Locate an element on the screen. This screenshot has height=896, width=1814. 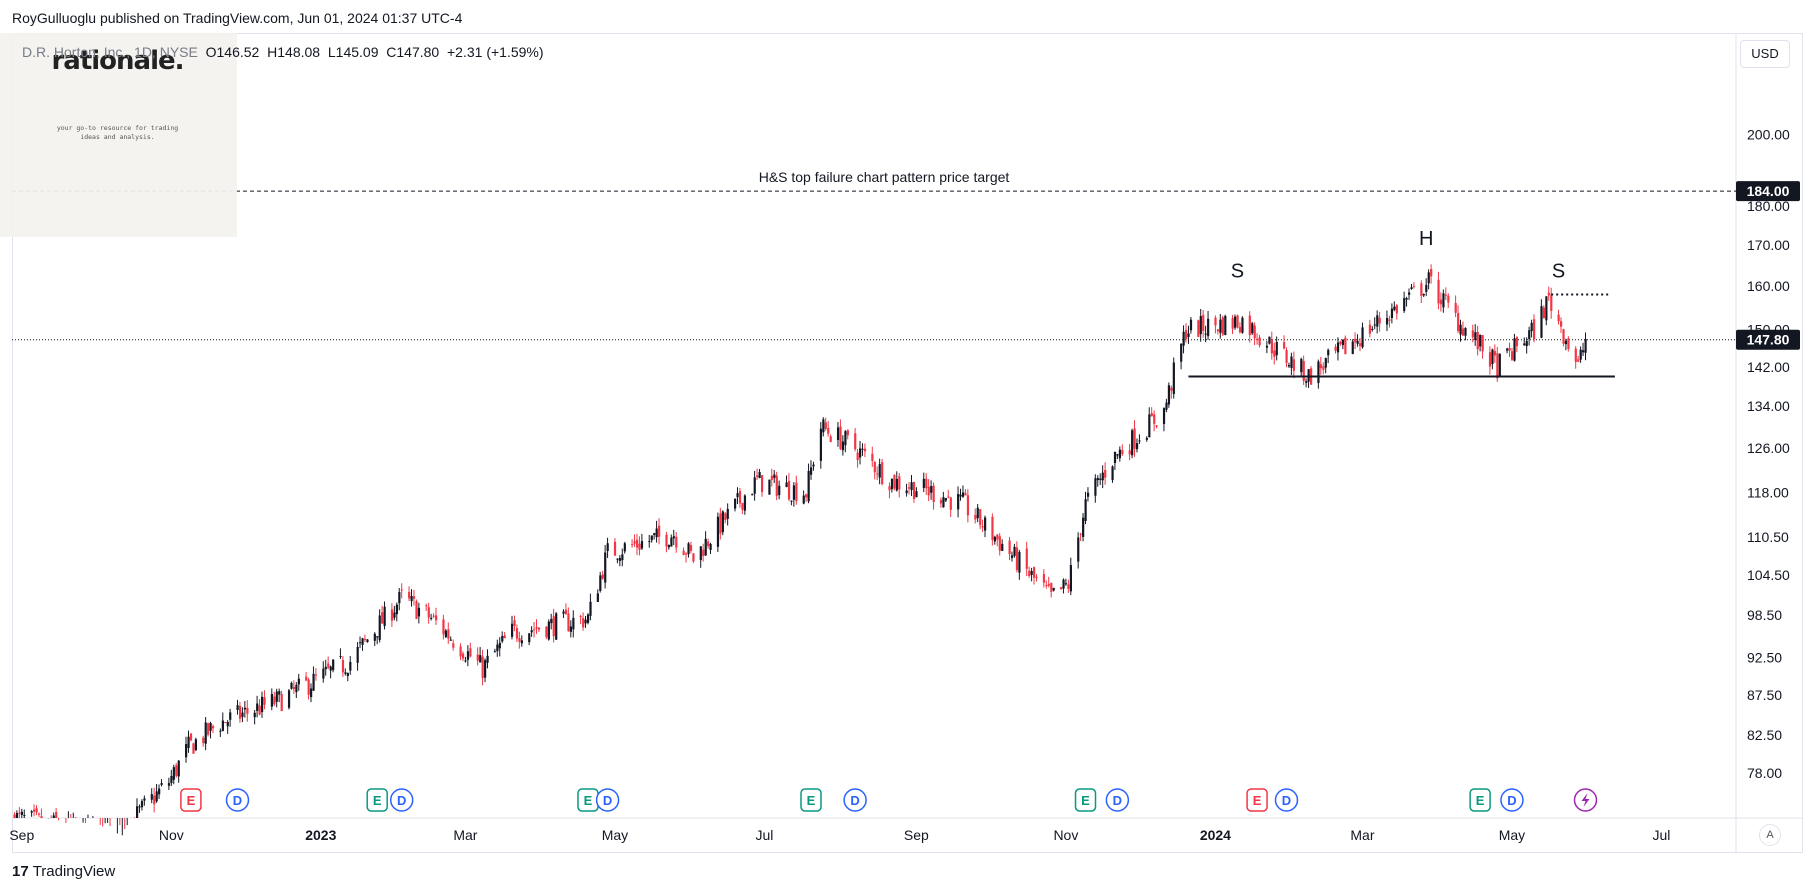
symbol-description: D.R. Horton, Inc., 1D, NYSE is located at coordinates (110, 52).